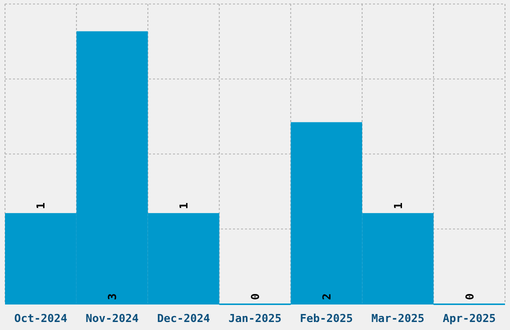 The width and height of the screenshot is (510, 330). I want to click on x-tick-label: Jan-2025, so click(255, 318).